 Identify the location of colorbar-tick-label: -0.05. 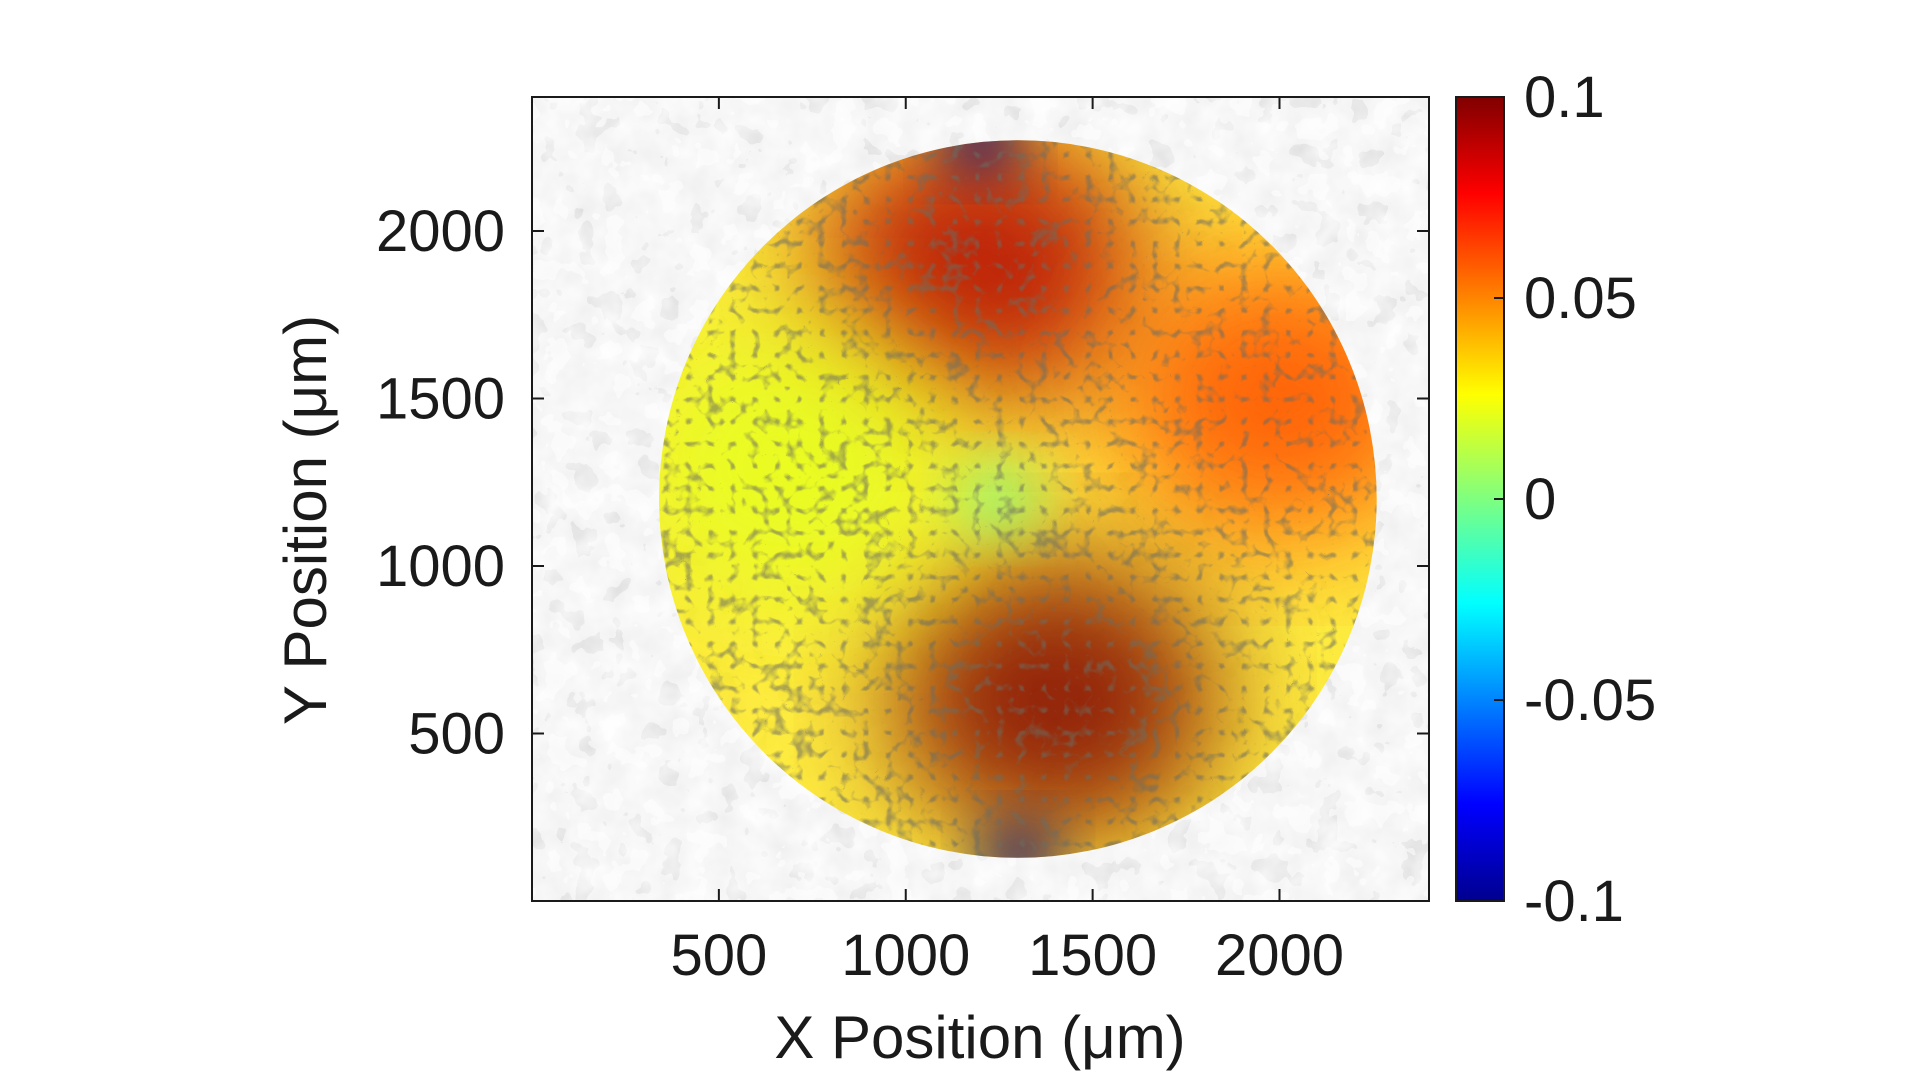
(1590, 700).